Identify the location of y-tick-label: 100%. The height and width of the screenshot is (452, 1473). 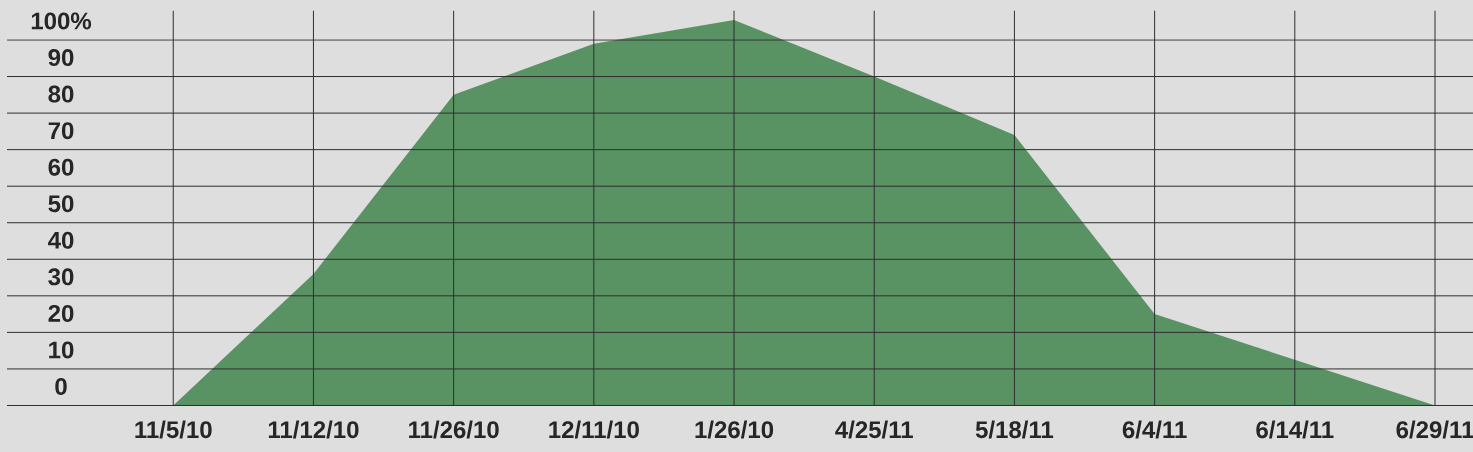
(61, 21).